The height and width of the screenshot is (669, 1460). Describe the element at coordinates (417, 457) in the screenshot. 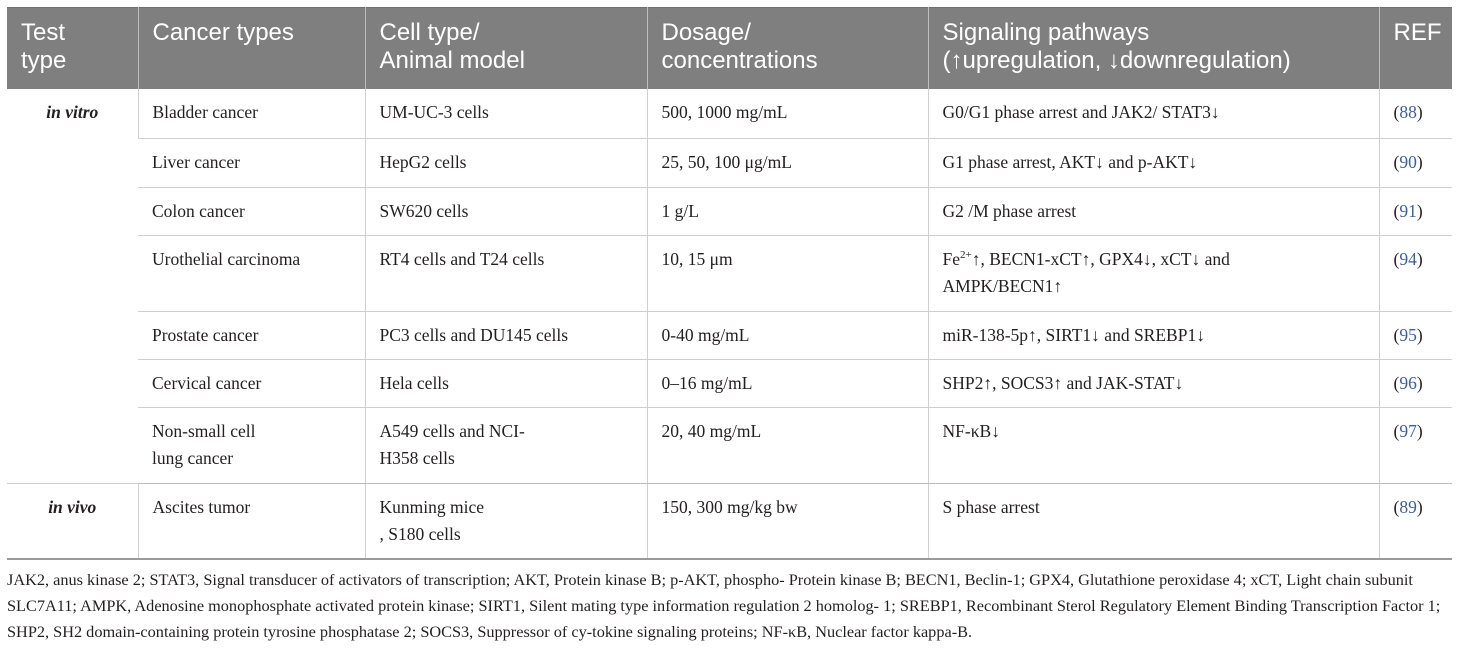

I see `cell-type-text: H358 cells` at that location.